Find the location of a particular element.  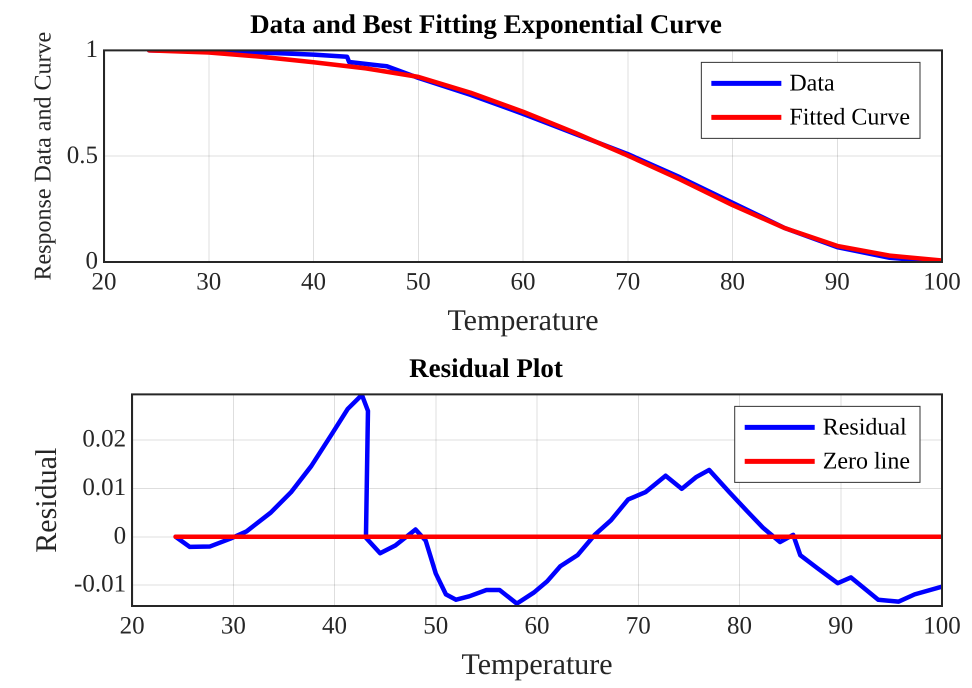

y-tick-label: 0.01 is located at coordinates (104, 487).